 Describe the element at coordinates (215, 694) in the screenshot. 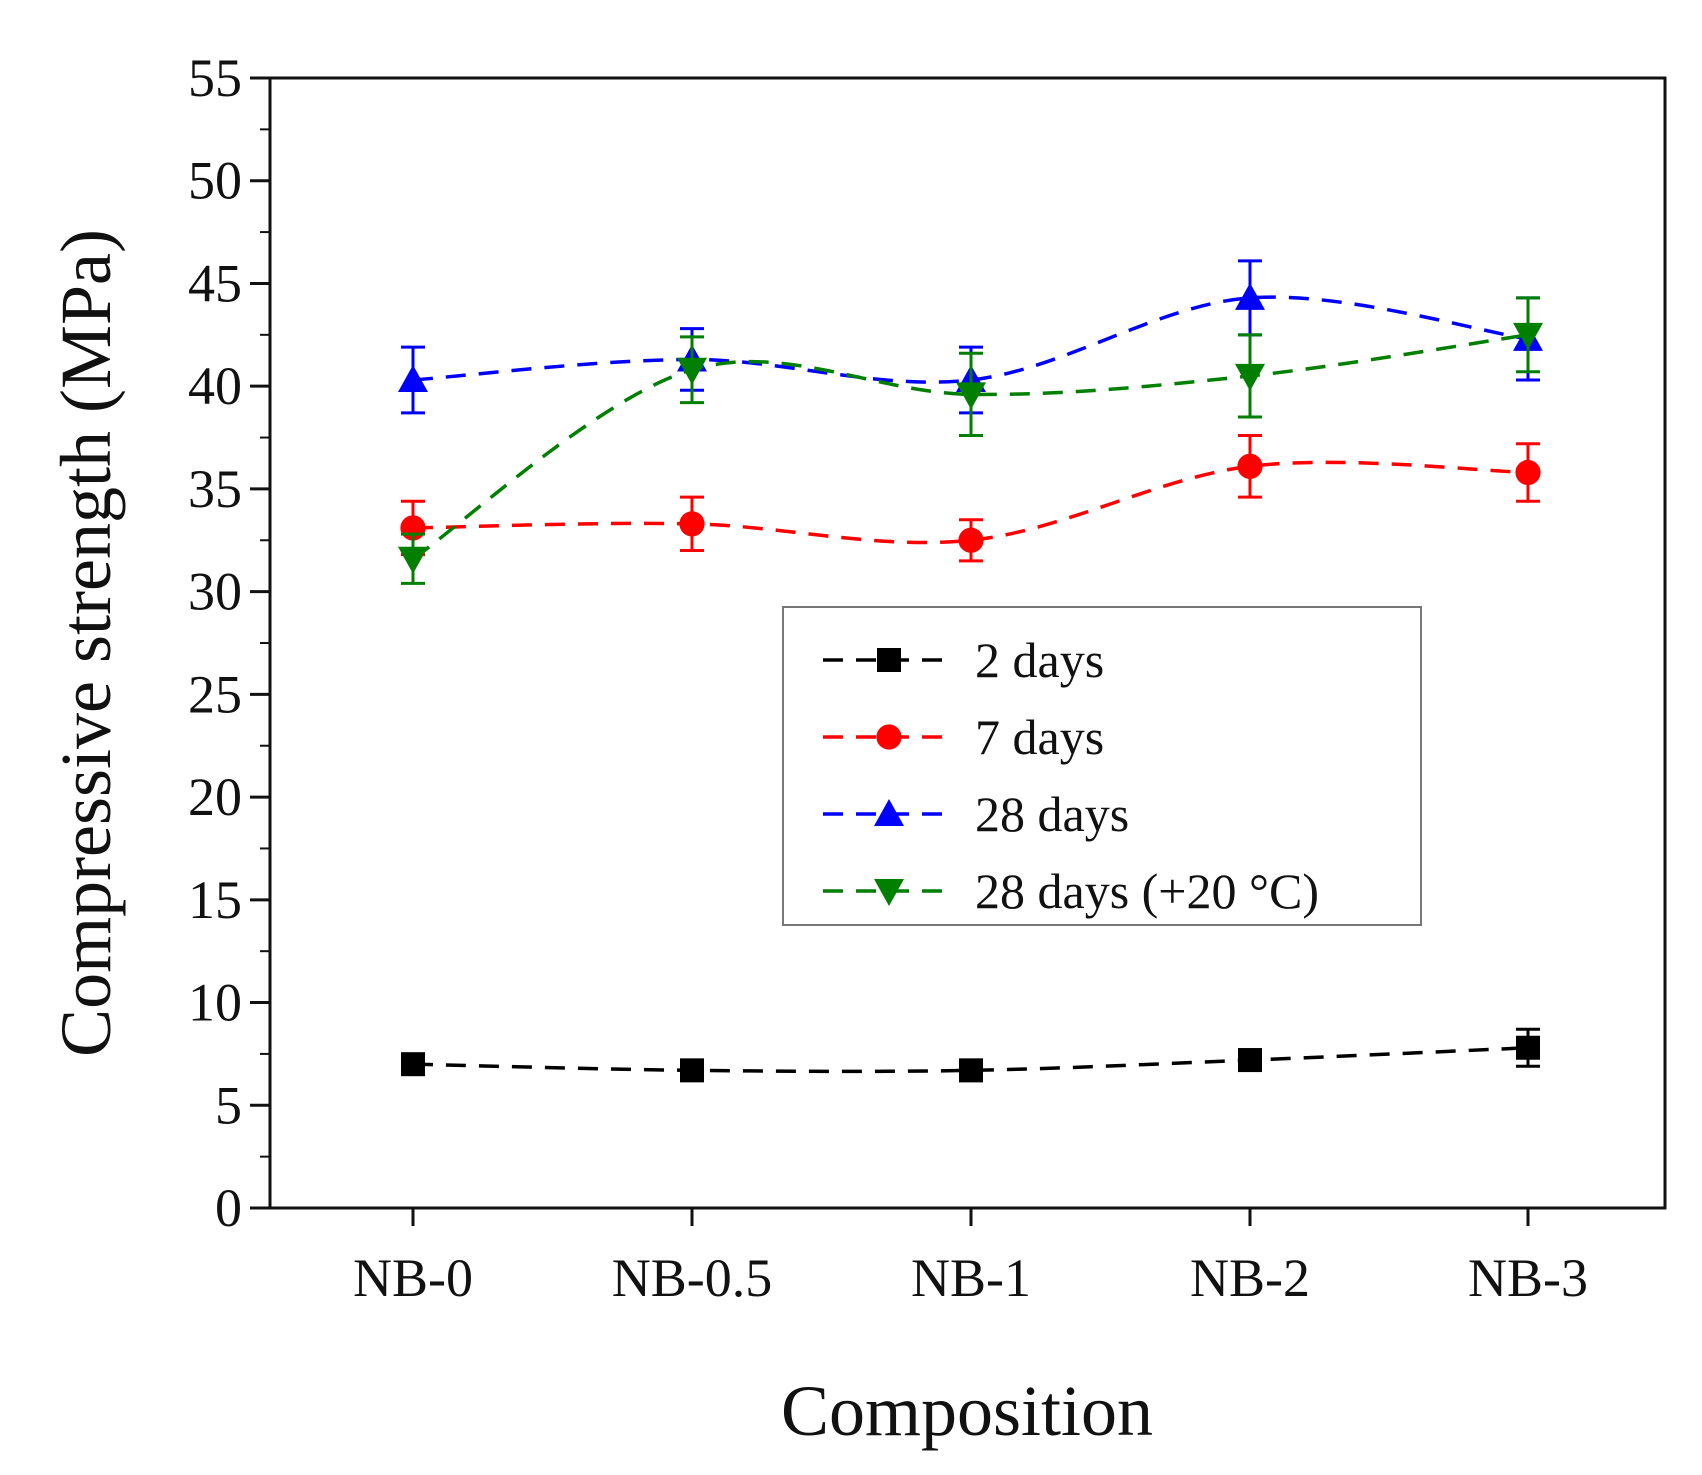

I see `y-tick-label: 25` at that location.